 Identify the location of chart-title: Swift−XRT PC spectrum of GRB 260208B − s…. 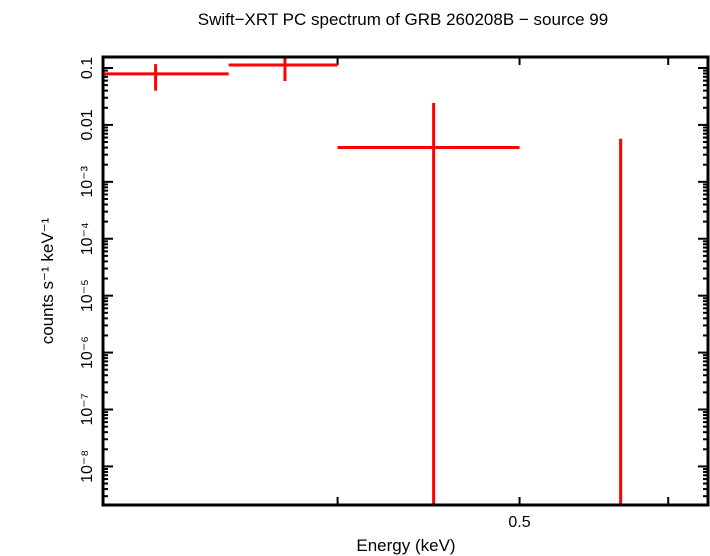
(403, 19).